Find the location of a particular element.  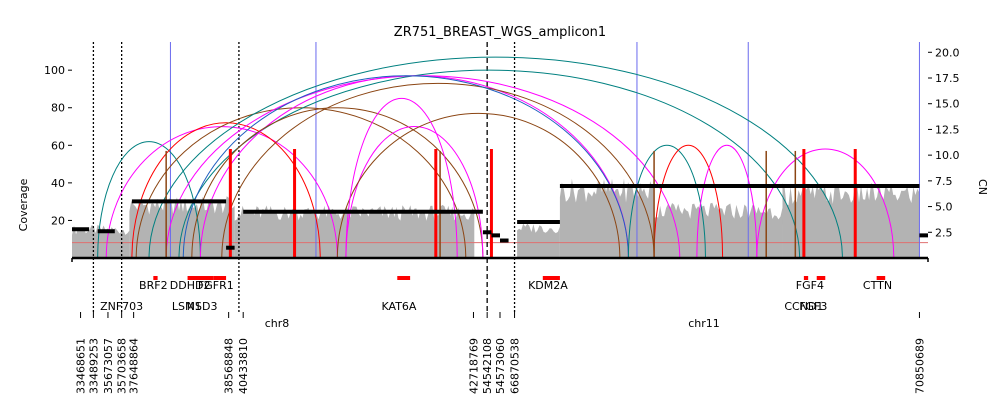

gene-label: BRF2 is located at coordinates (153, 285).